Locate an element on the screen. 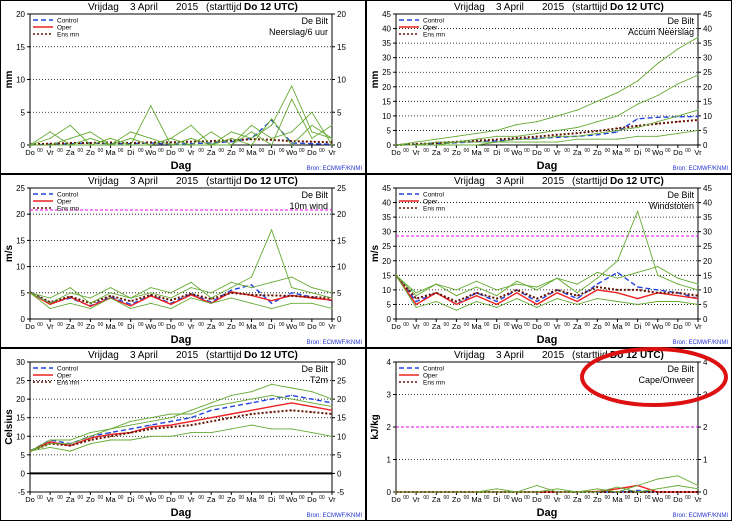  x-day-label: Do is located at coordinates (396, 326).